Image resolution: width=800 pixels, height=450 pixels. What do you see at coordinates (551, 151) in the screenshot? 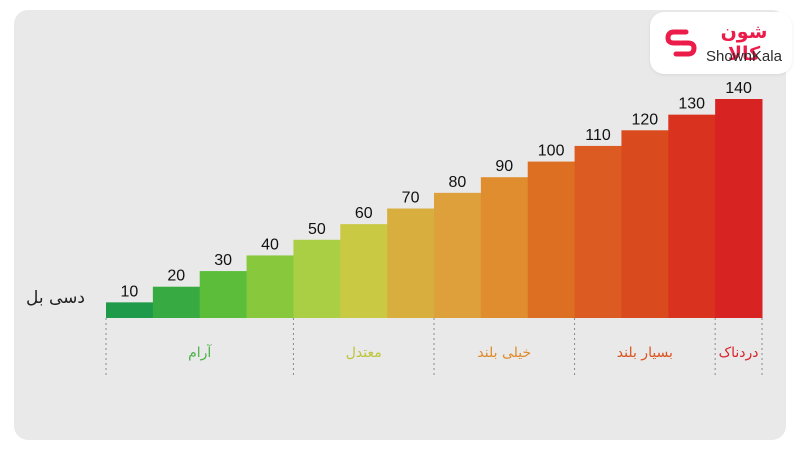
I see `data-label: 100` at bounding box center [551, 151].